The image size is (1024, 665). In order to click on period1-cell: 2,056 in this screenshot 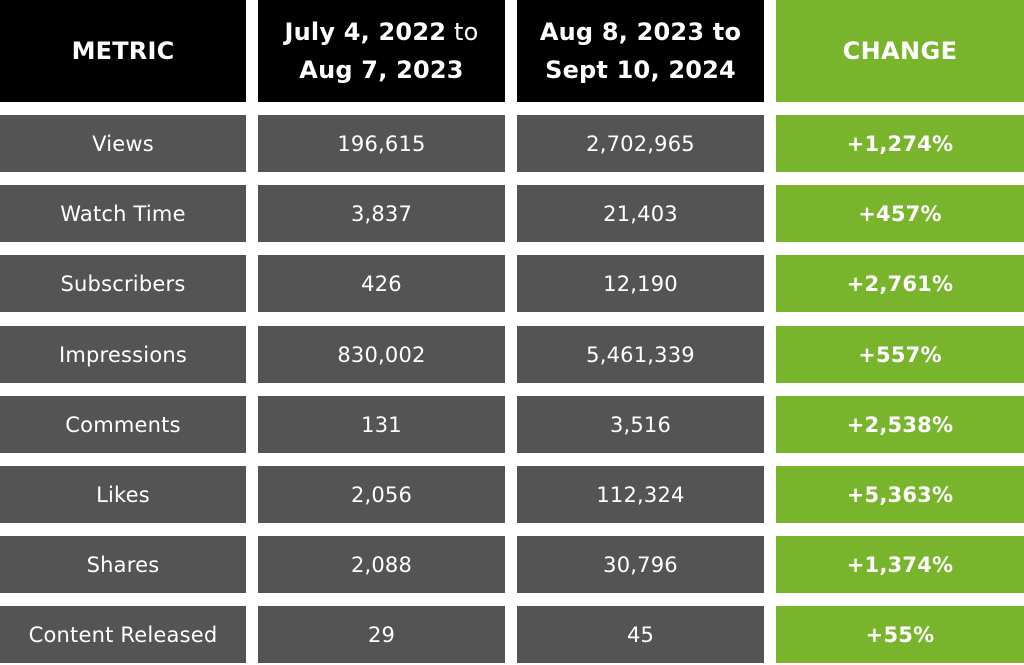, I will do `click(381, 494)`.